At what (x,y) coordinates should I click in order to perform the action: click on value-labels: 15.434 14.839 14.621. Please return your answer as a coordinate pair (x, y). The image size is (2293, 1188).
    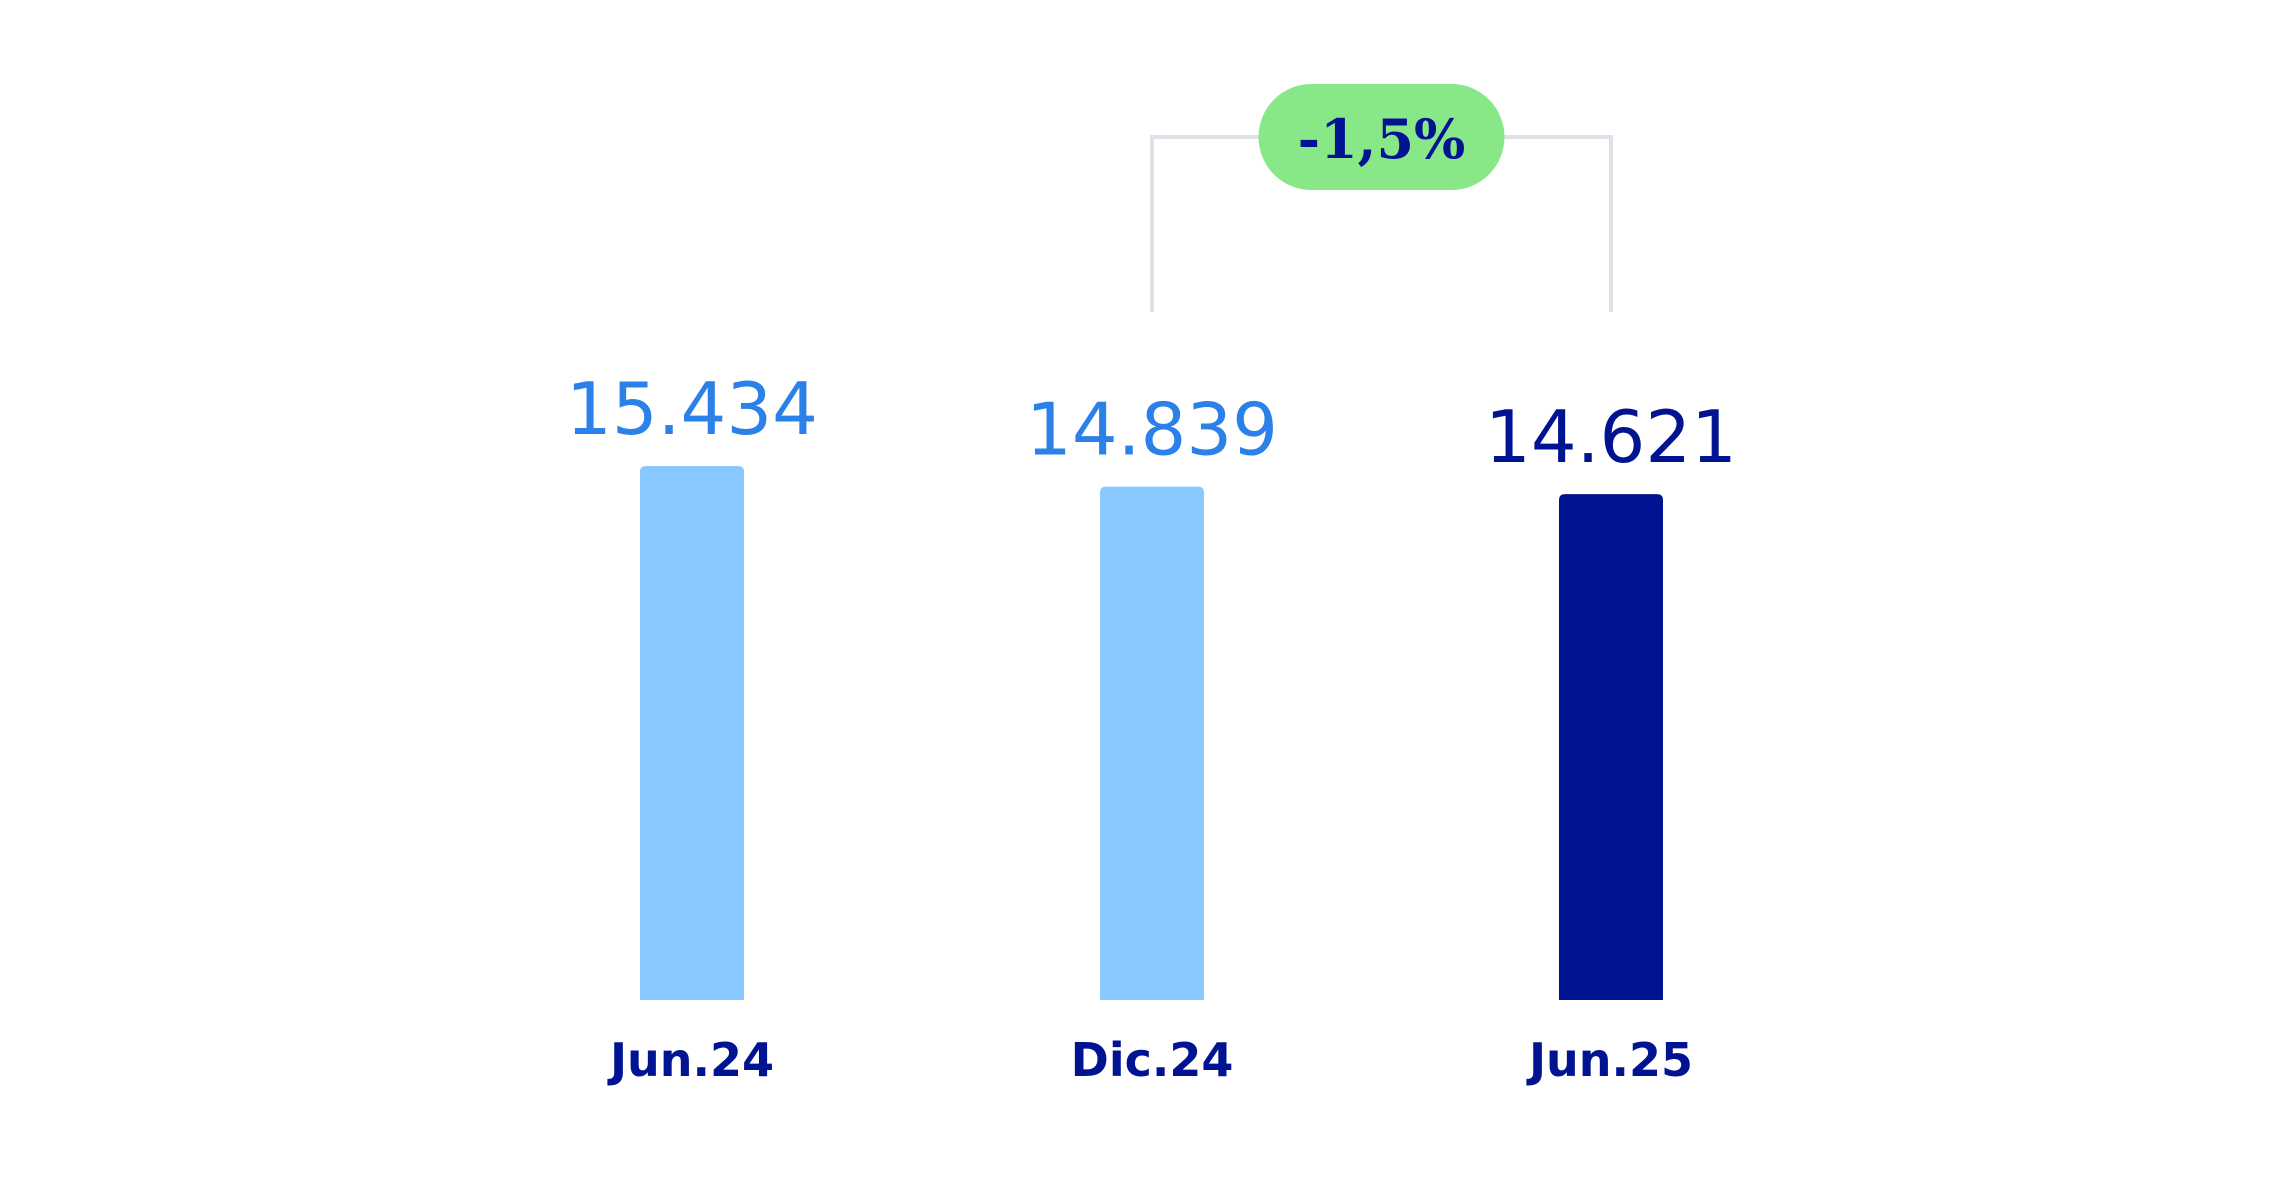
    Looking at the image, I should click on (1151, 423).